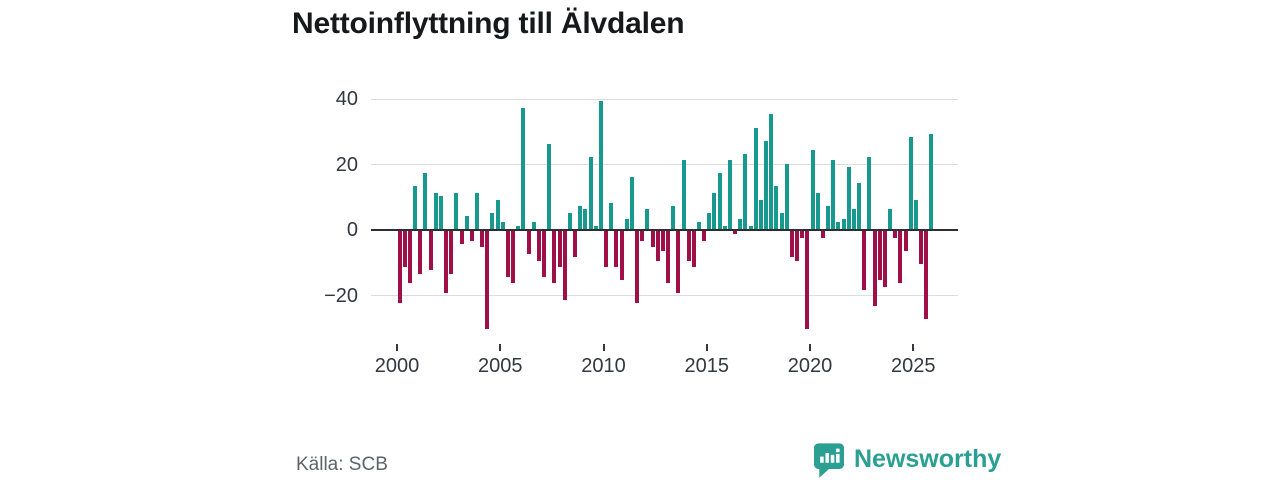 Image resolution: width=1280 pixels, height=480 pixels. Describe the element at coordinates (346, 99) in the screenshot. I see `y-tick-label: 40` at that location.